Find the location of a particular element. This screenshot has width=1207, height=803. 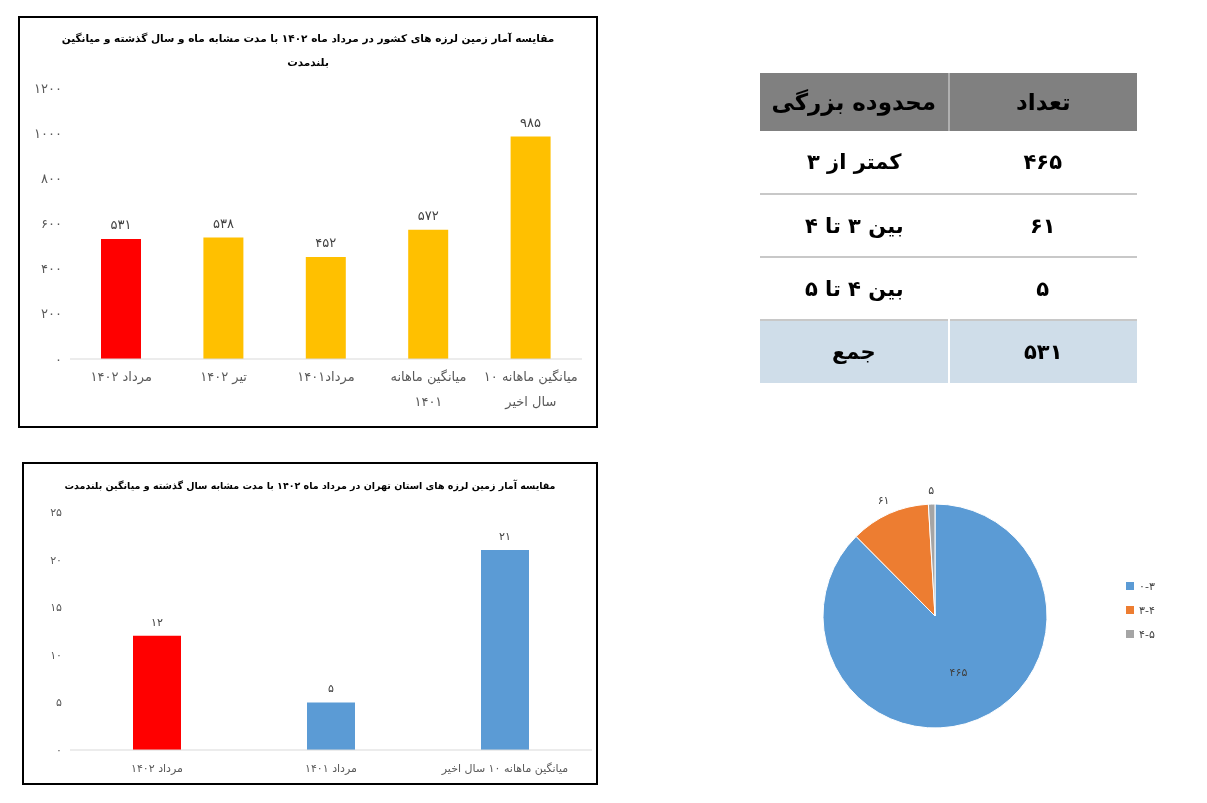

y-tick-label: ۸۰۰ is located at coordinates (51, 178).